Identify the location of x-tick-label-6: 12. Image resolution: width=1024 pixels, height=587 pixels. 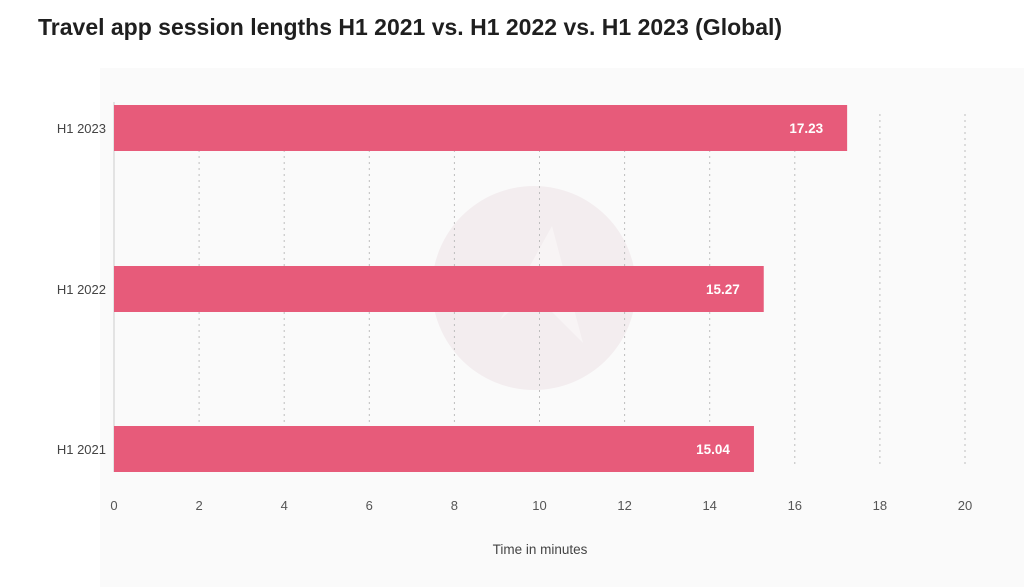
(624, 505).